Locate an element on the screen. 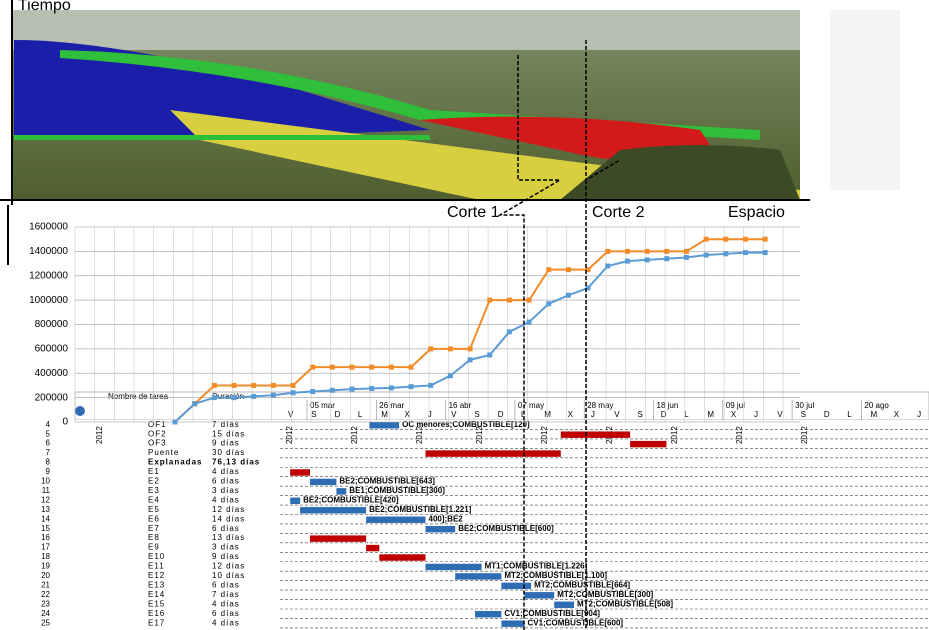 The height and width of the screenshot is (630, 929). row-id: 24 is located at coordinates (45, 613).